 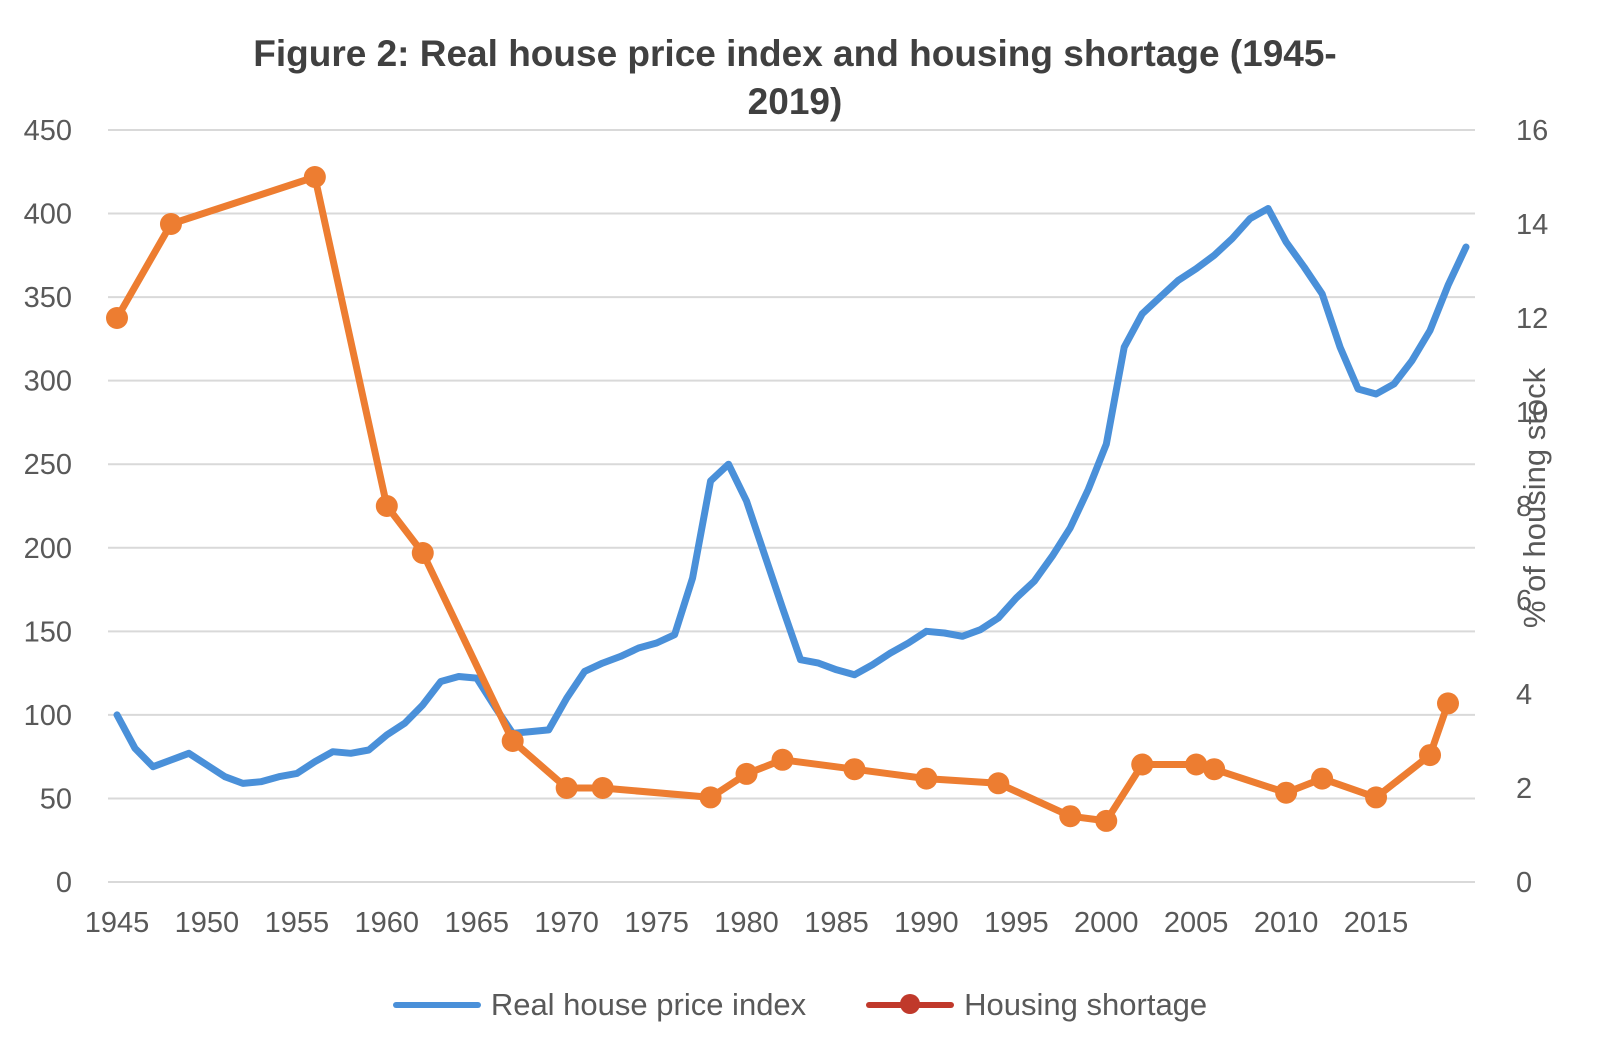 What do you see at coordinates (1524, 883) in the screenshot?
I see `y2-tick-label: 0` at bounding box center [1524, 883].